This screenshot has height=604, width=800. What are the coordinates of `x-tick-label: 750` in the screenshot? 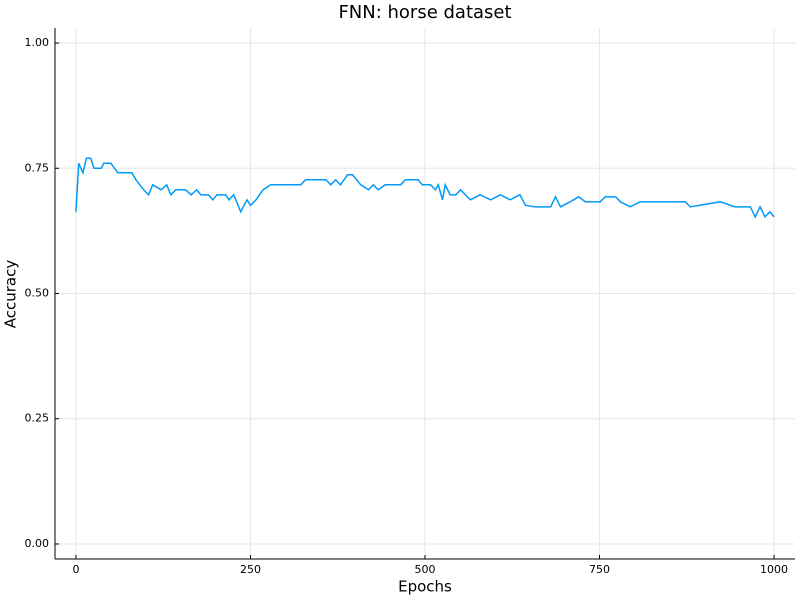 It's located at (599, 569).